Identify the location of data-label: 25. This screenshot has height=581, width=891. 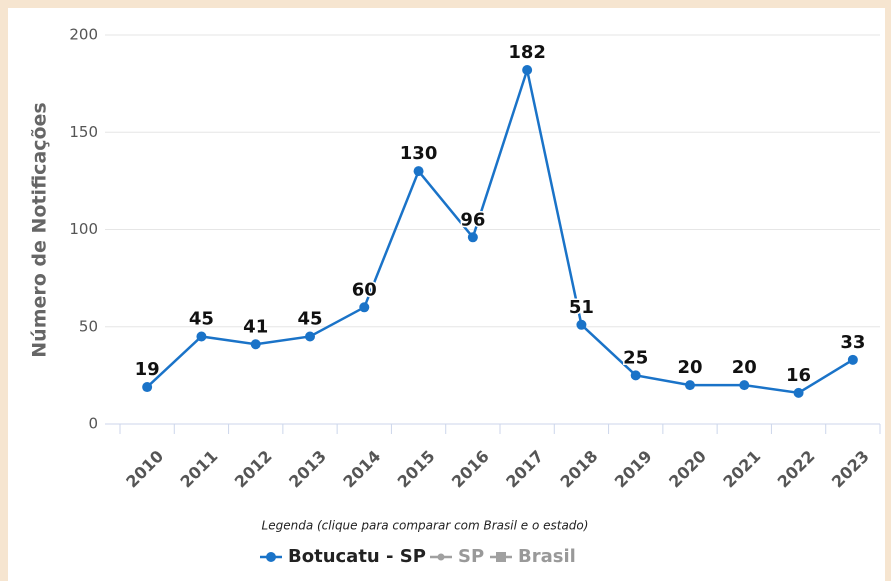
(635, 357).